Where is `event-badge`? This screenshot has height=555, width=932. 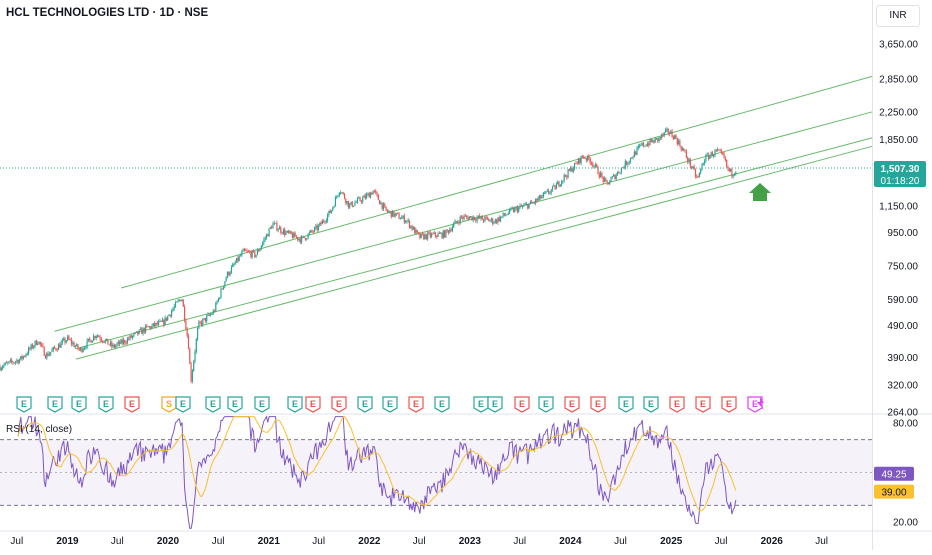 event-badge is located at coordinates (755, 404).